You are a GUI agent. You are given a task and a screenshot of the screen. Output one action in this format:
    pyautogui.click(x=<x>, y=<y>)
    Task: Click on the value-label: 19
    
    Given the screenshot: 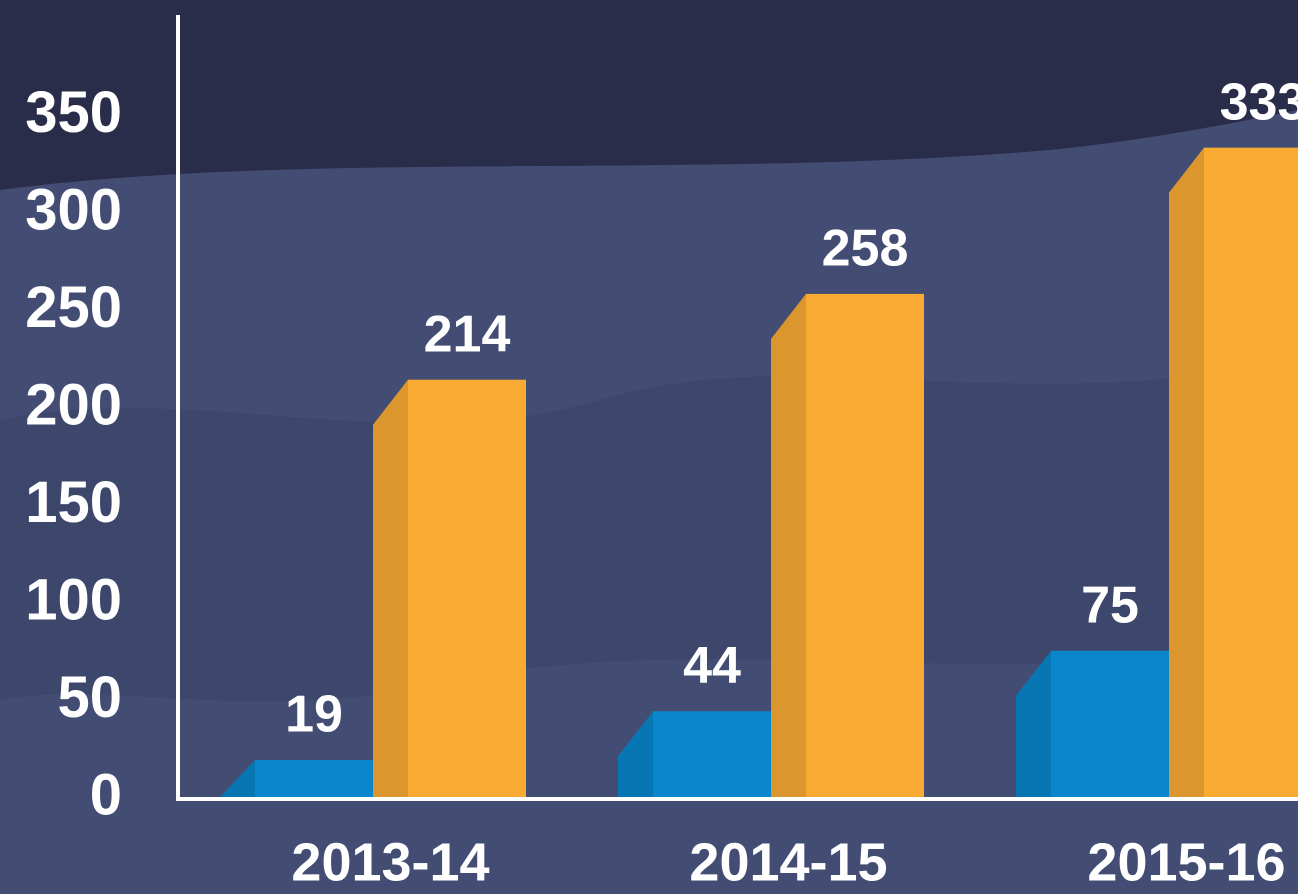 What is the action you would take?
    pyautogui.click(x=314, y=715)
    